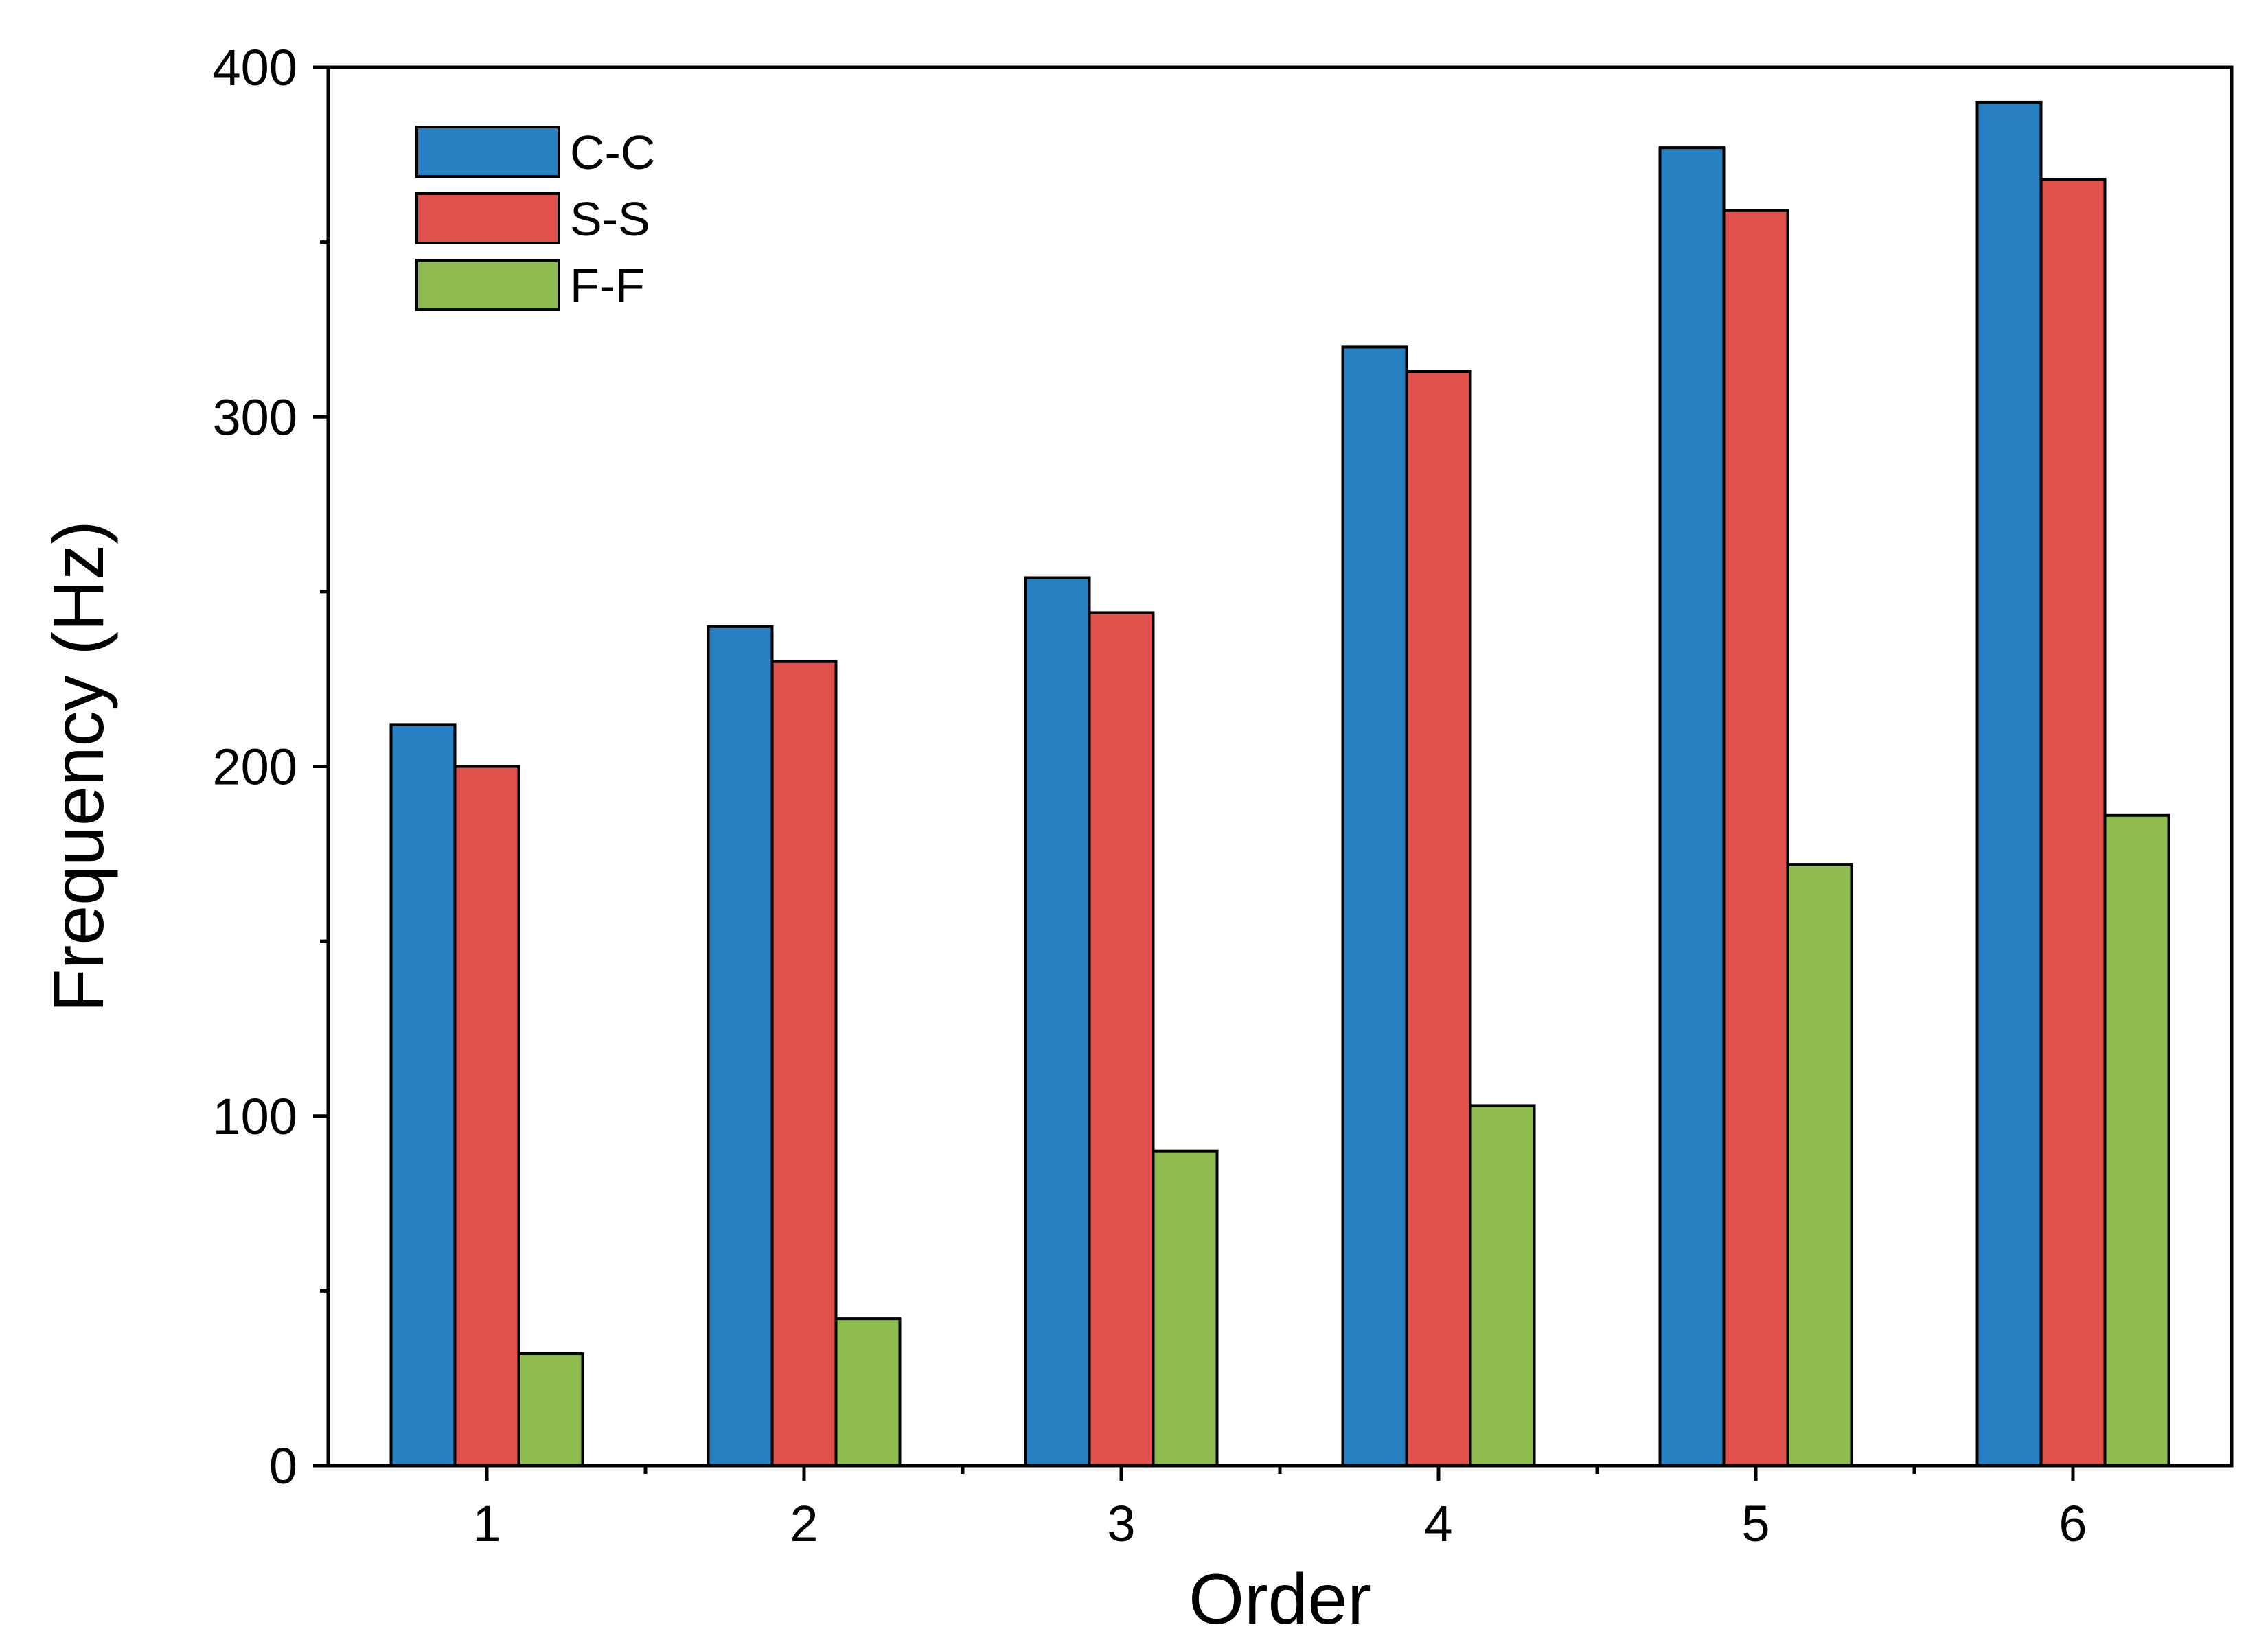  I want to click on legend-swatch-c-c, so click(487, 152).